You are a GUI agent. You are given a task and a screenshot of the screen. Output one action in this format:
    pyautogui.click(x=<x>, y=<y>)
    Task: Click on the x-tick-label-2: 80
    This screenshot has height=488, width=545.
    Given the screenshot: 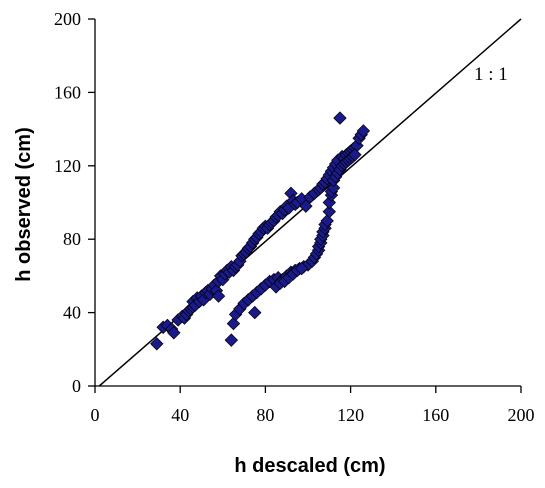 What is the action you would take?
    pyautogui.click(x=265, y=415)
    